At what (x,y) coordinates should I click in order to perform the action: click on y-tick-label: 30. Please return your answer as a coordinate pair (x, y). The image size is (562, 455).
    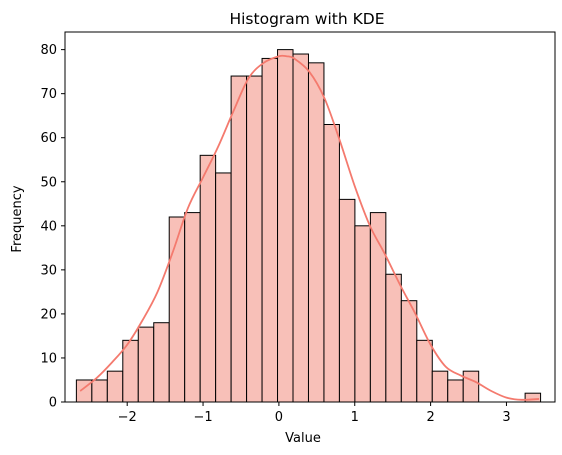
    Looking at the image, I should click on (48, 270).